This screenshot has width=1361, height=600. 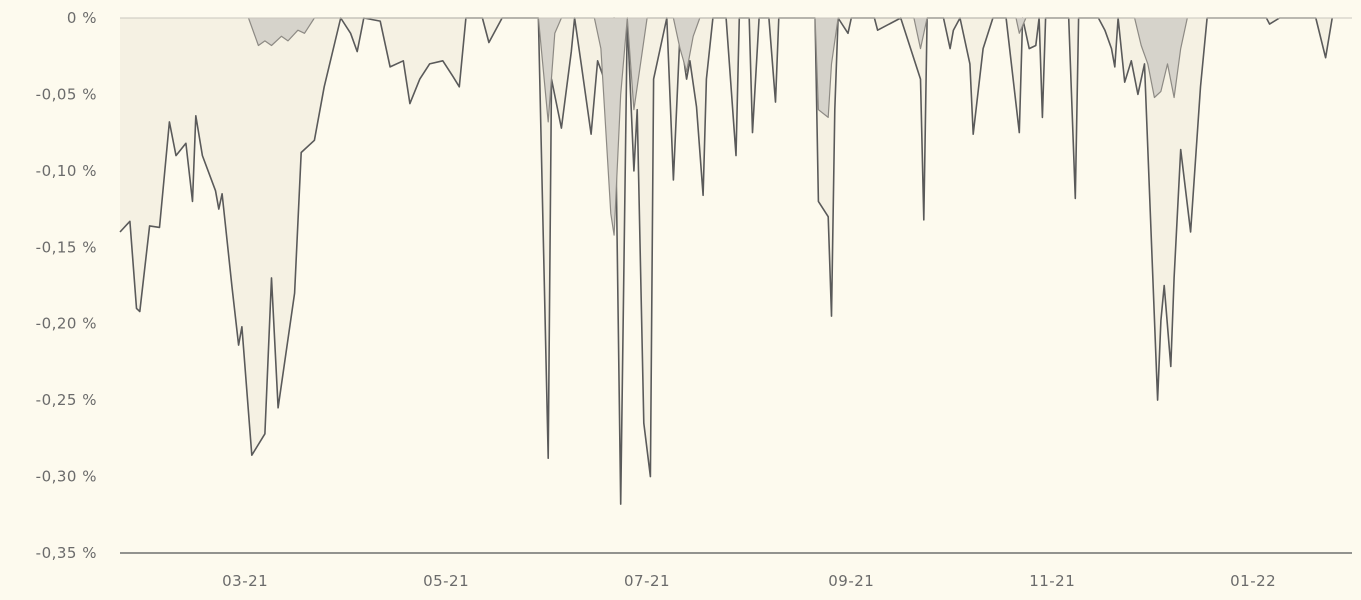 I want to click on x-tick-label: 11-21, so click(x=1052, y=581).